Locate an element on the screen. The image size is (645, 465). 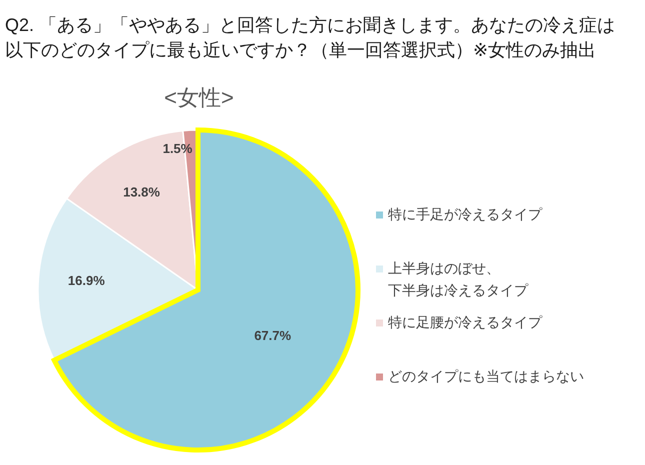
chart-title: Q2. 「ある」「ややある」と回答した方にお聞きします。あなたの冷え症は以下のどのタイプに最も近いですか？（単一回答選択式）※女性のみ抽出 is located at coordinates (310, 37).